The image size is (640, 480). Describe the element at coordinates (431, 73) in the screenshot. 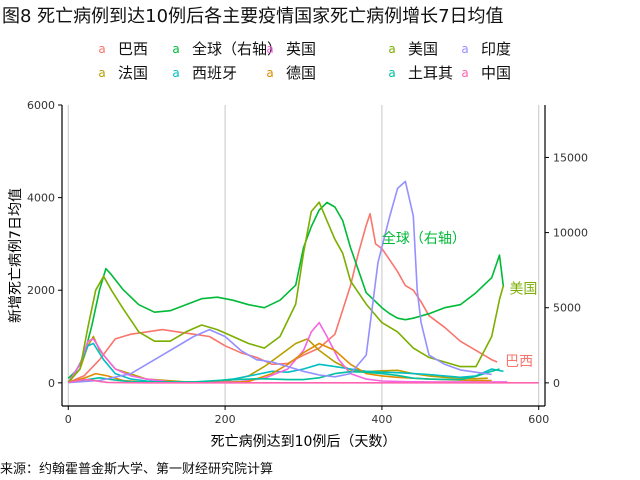

I see `legend-label: 土耳其` at that location.